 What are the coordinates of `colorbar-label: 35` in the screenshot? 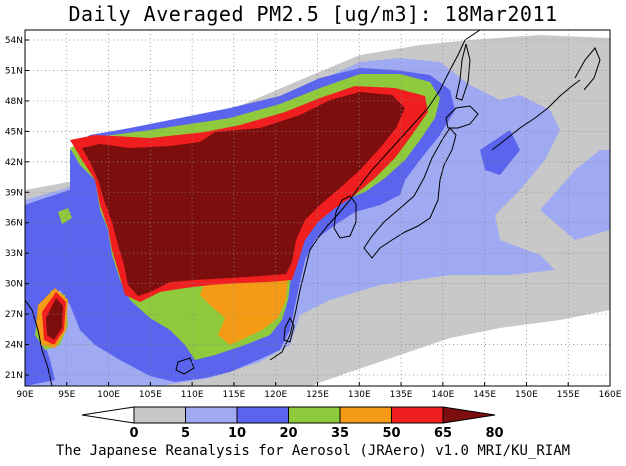 It's located at (340, 433).